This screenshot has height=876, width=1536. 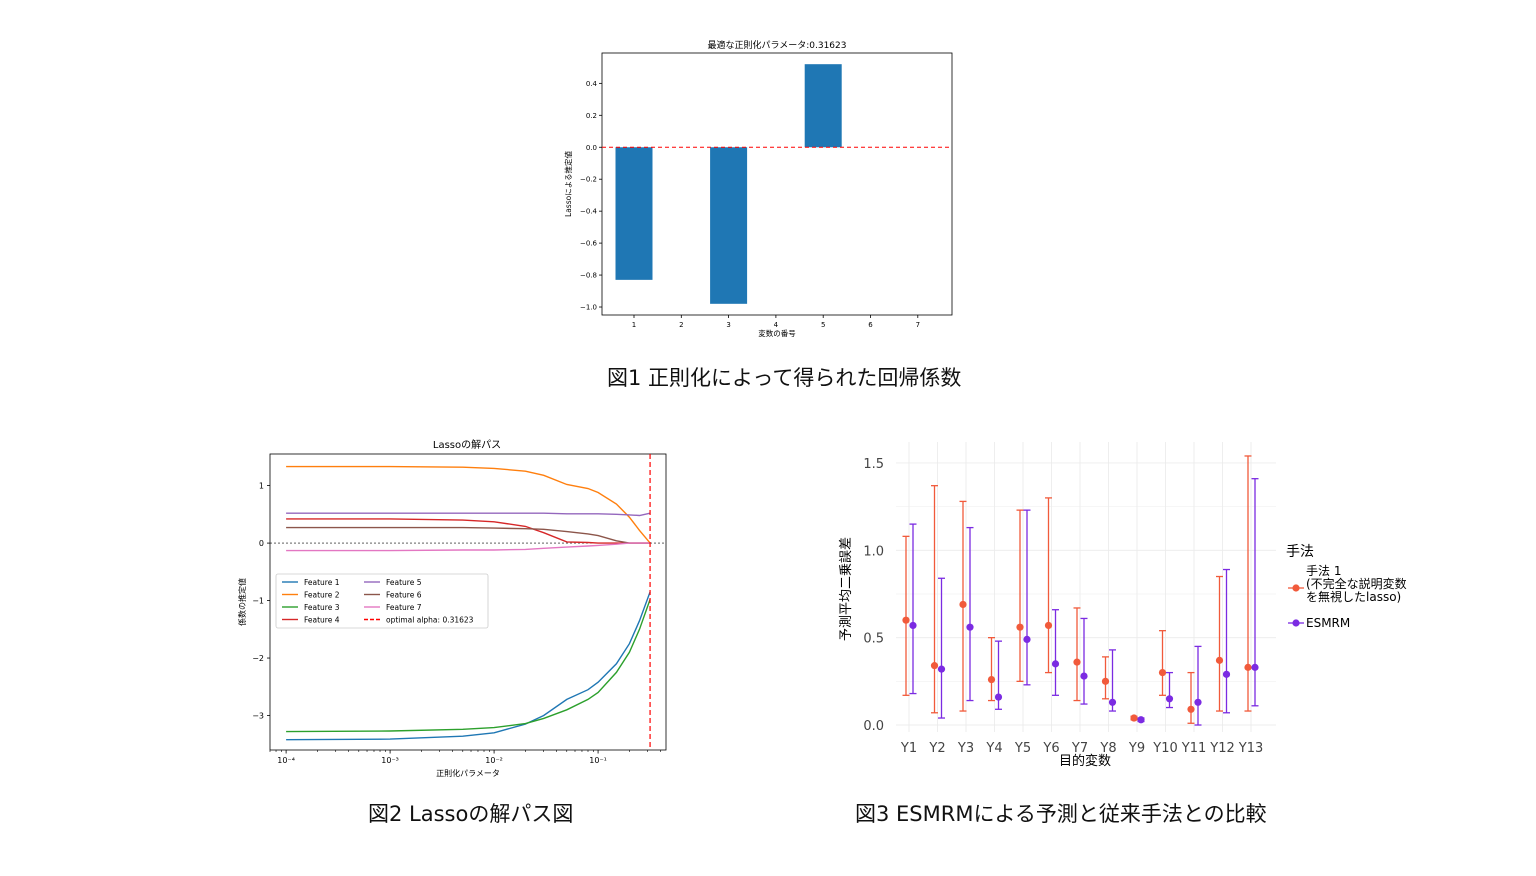 What do you see at coordinates (918, 325) in the screenshot?
I see `fig1-xtick-label: 7` at bounding box center [918, 325].